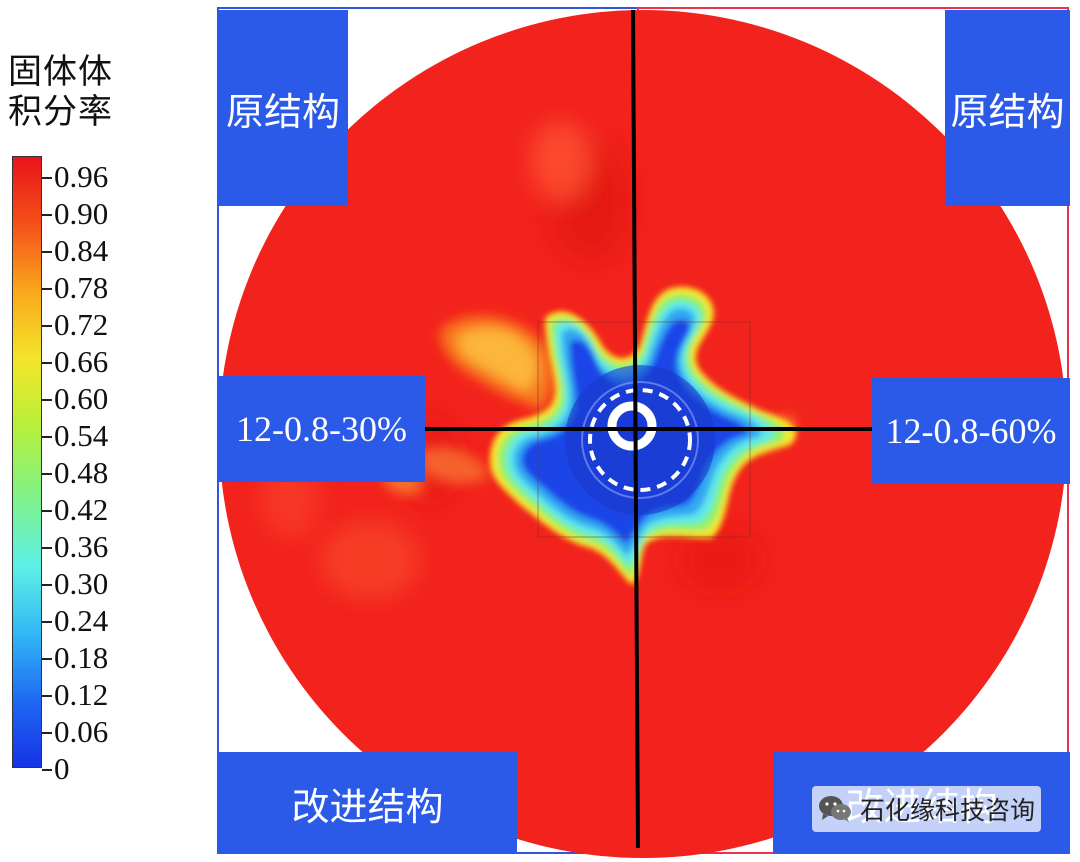 Image resolution: width=1080 pixels, height=862 pixels. What do you see at coordinates (81, 287) in the screenshot?
I see `colorbar-tick-label: 0.78` at bounding box center [81, 287].